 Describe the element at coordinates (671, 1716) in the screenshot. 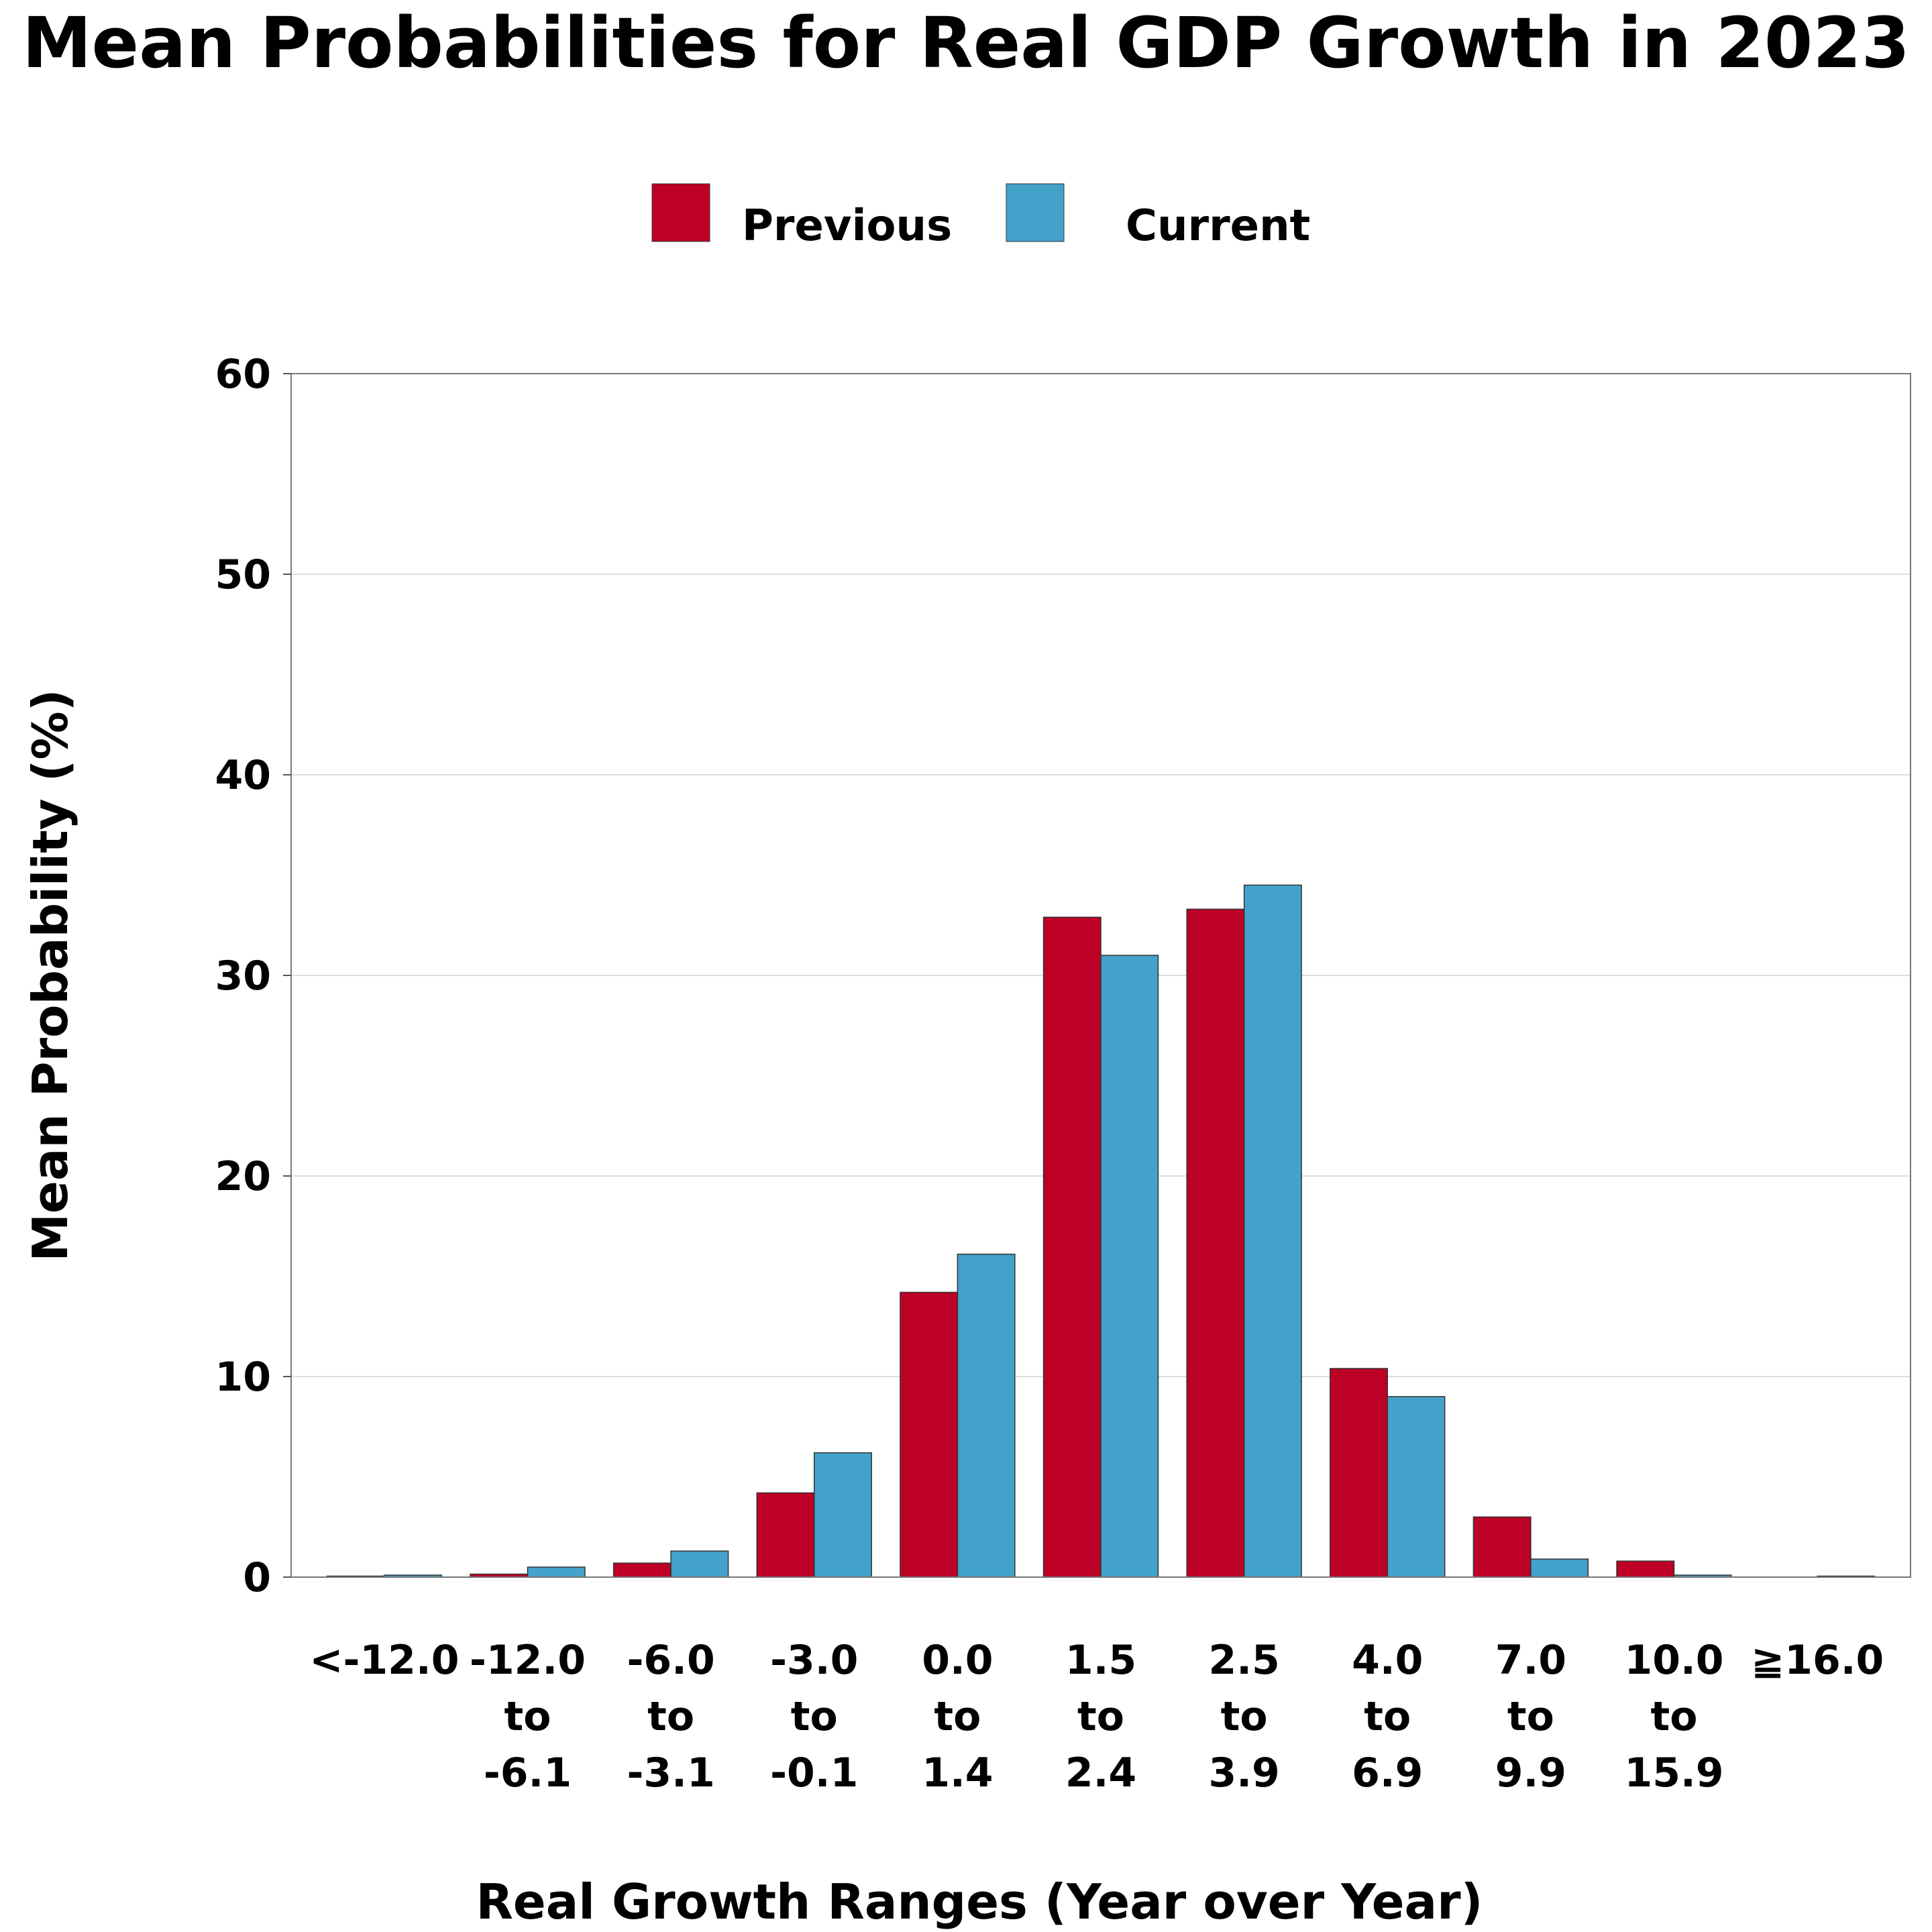

I see `x-tick-label: -6.0 to -3.1` at that location.